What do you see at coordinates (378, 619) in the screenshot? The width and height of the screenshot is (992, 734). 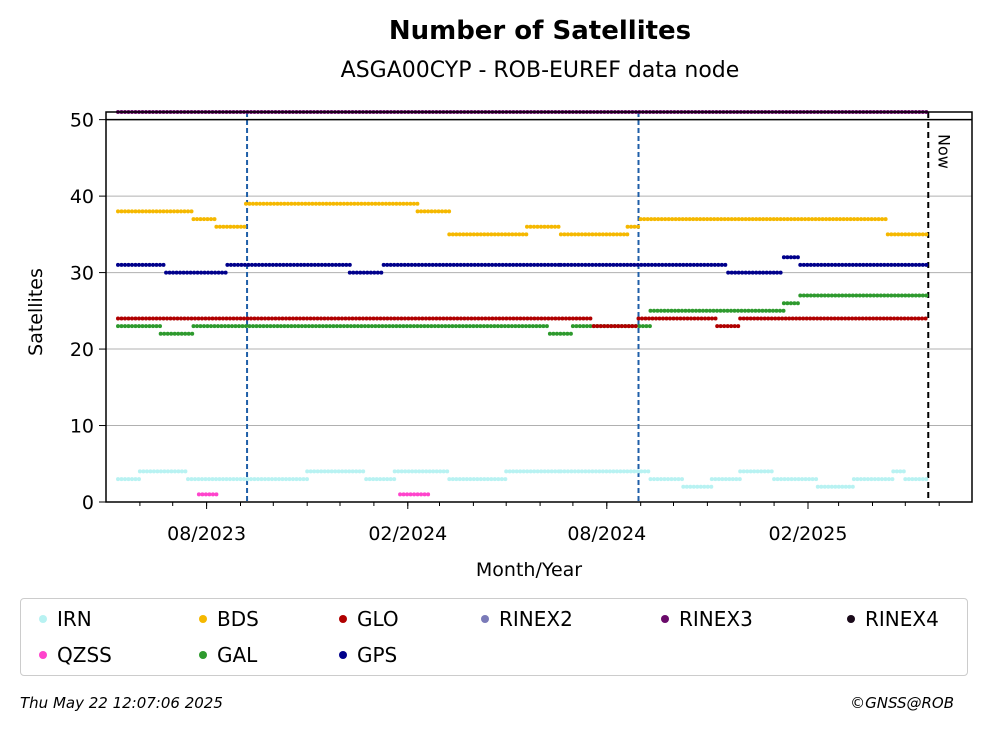 I see `legend-label: GLO` at bounding box center [378, 619].